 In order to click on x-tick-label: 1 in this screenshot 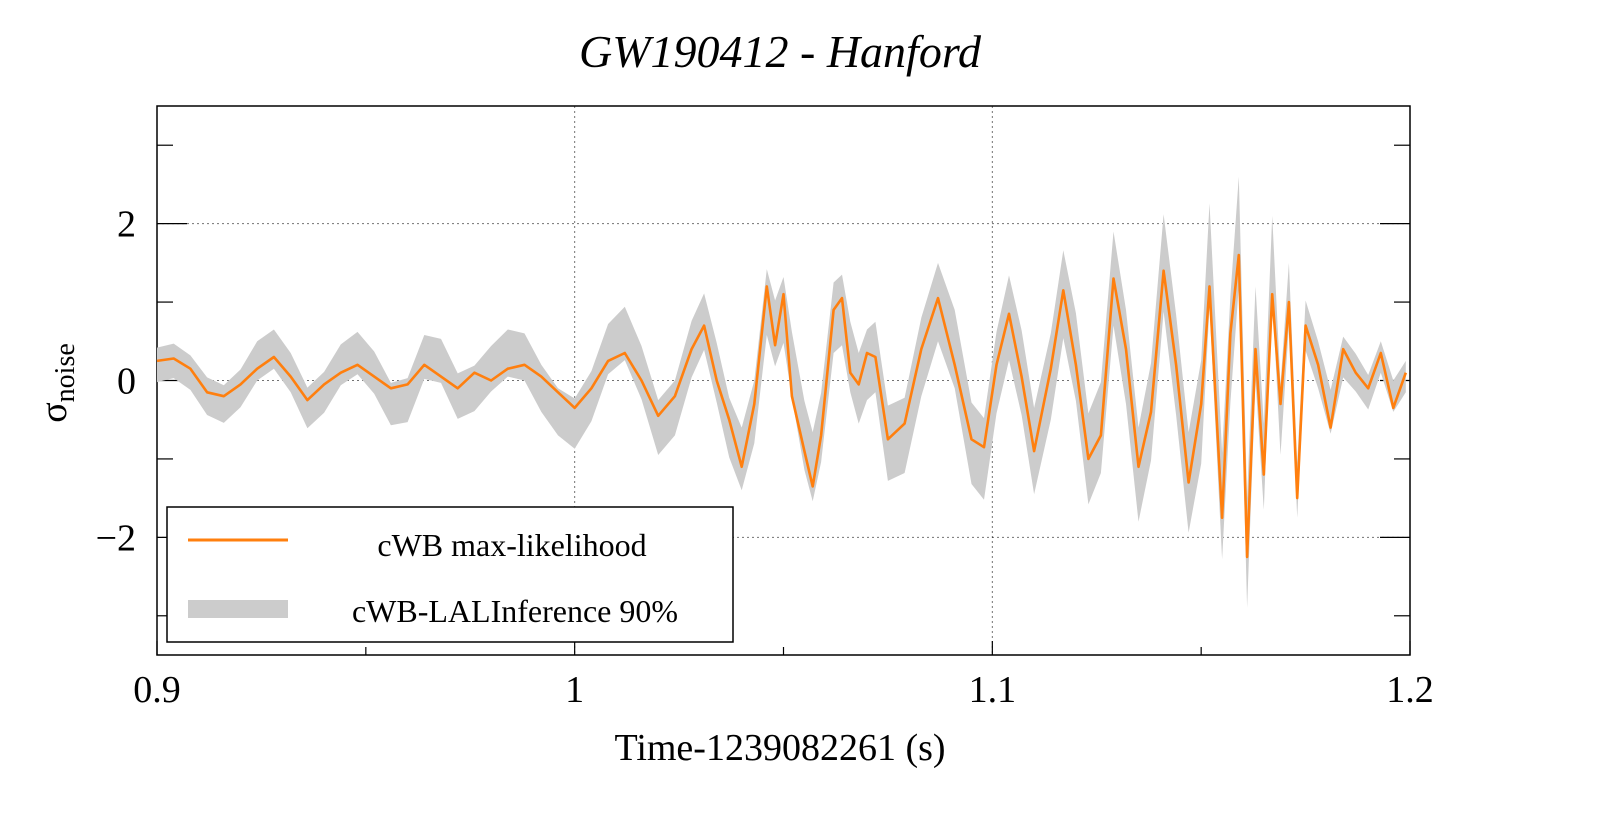, I will do `click(574, 690)`.